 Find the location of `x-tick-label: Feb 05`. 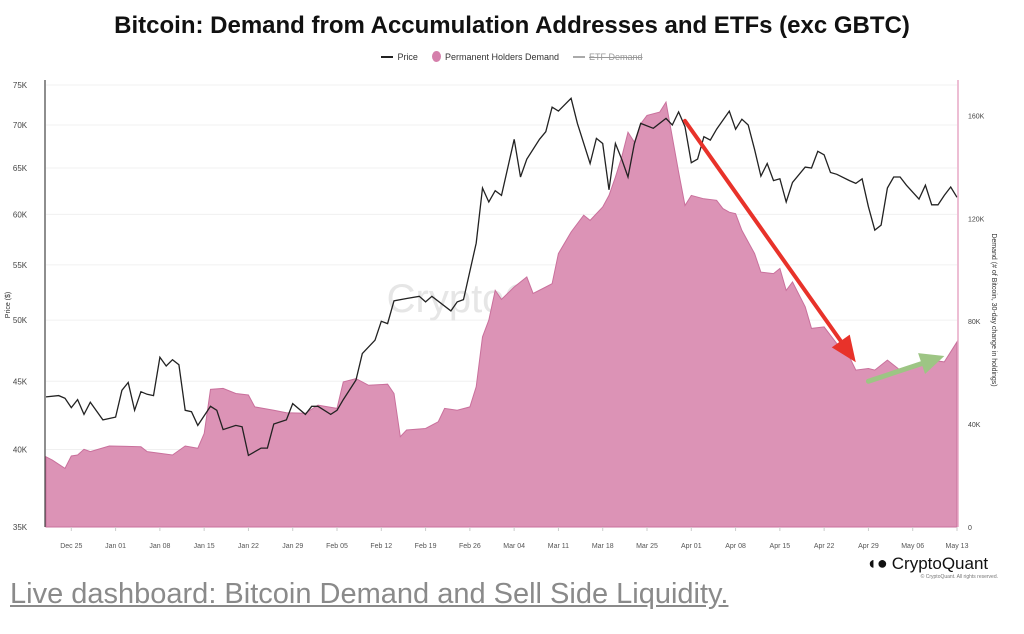

x-tick-label: Feb 05 is located at coordinates (337, 546).